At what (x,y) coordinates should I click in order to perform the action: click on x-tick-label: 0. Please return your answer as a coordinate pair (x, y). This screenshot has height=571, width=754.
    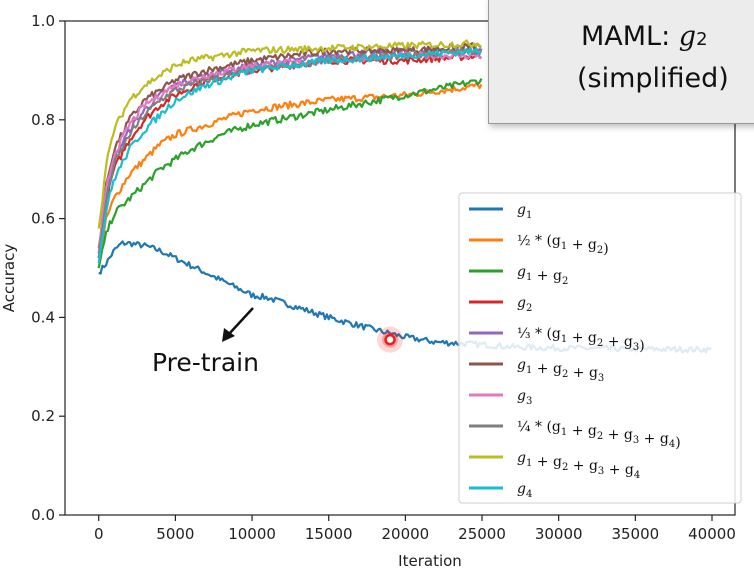
    Looking at the image, I should click on (99, 534).